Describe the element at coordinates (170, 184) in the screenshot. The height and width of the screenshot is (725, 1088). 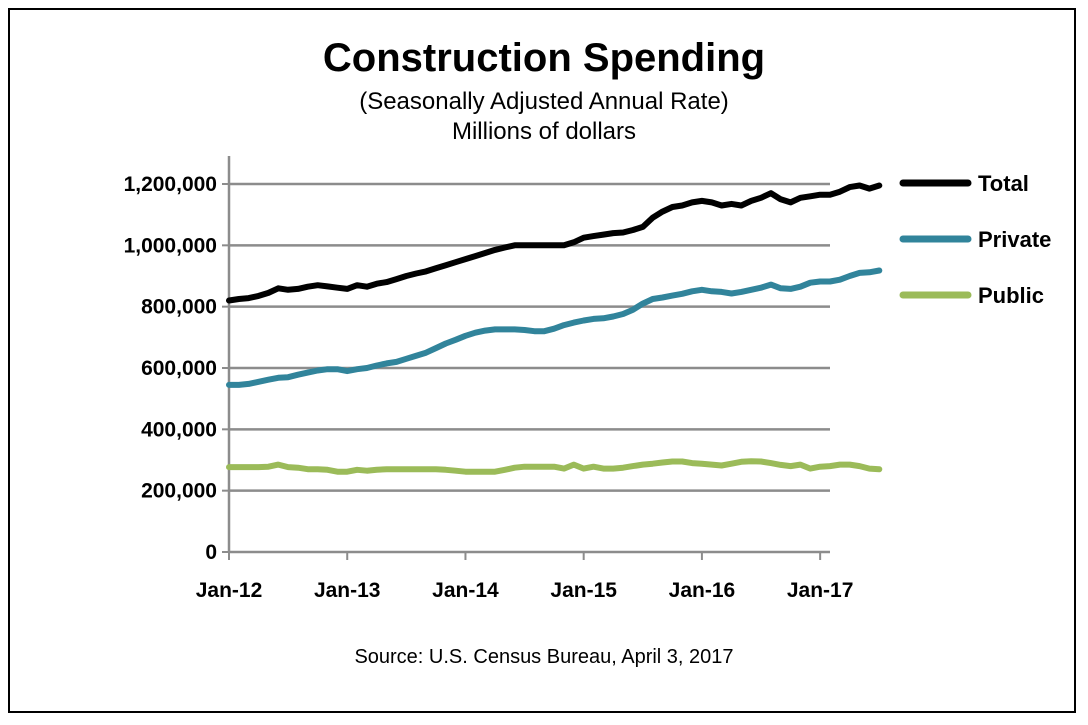
I see `y-tick-label: 1,200,000` at that location.